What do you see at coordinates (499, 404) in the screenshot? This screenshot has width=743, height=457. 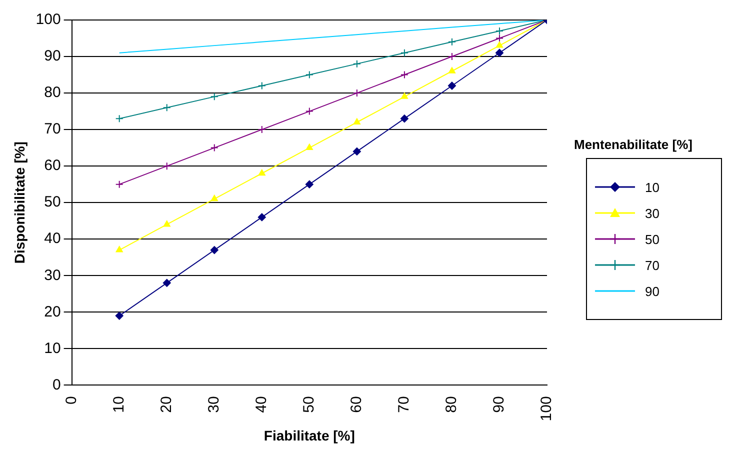 I see `x-tick-label: 90` at bounding box center [499, 404].